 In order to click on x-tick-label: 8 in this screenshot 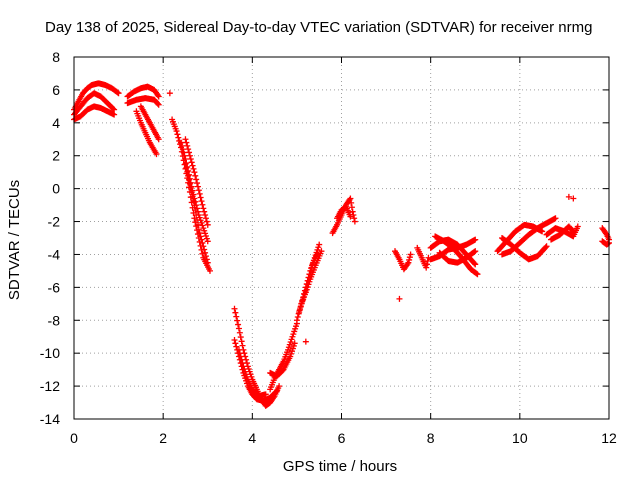, I will do `click(431, 438)`.